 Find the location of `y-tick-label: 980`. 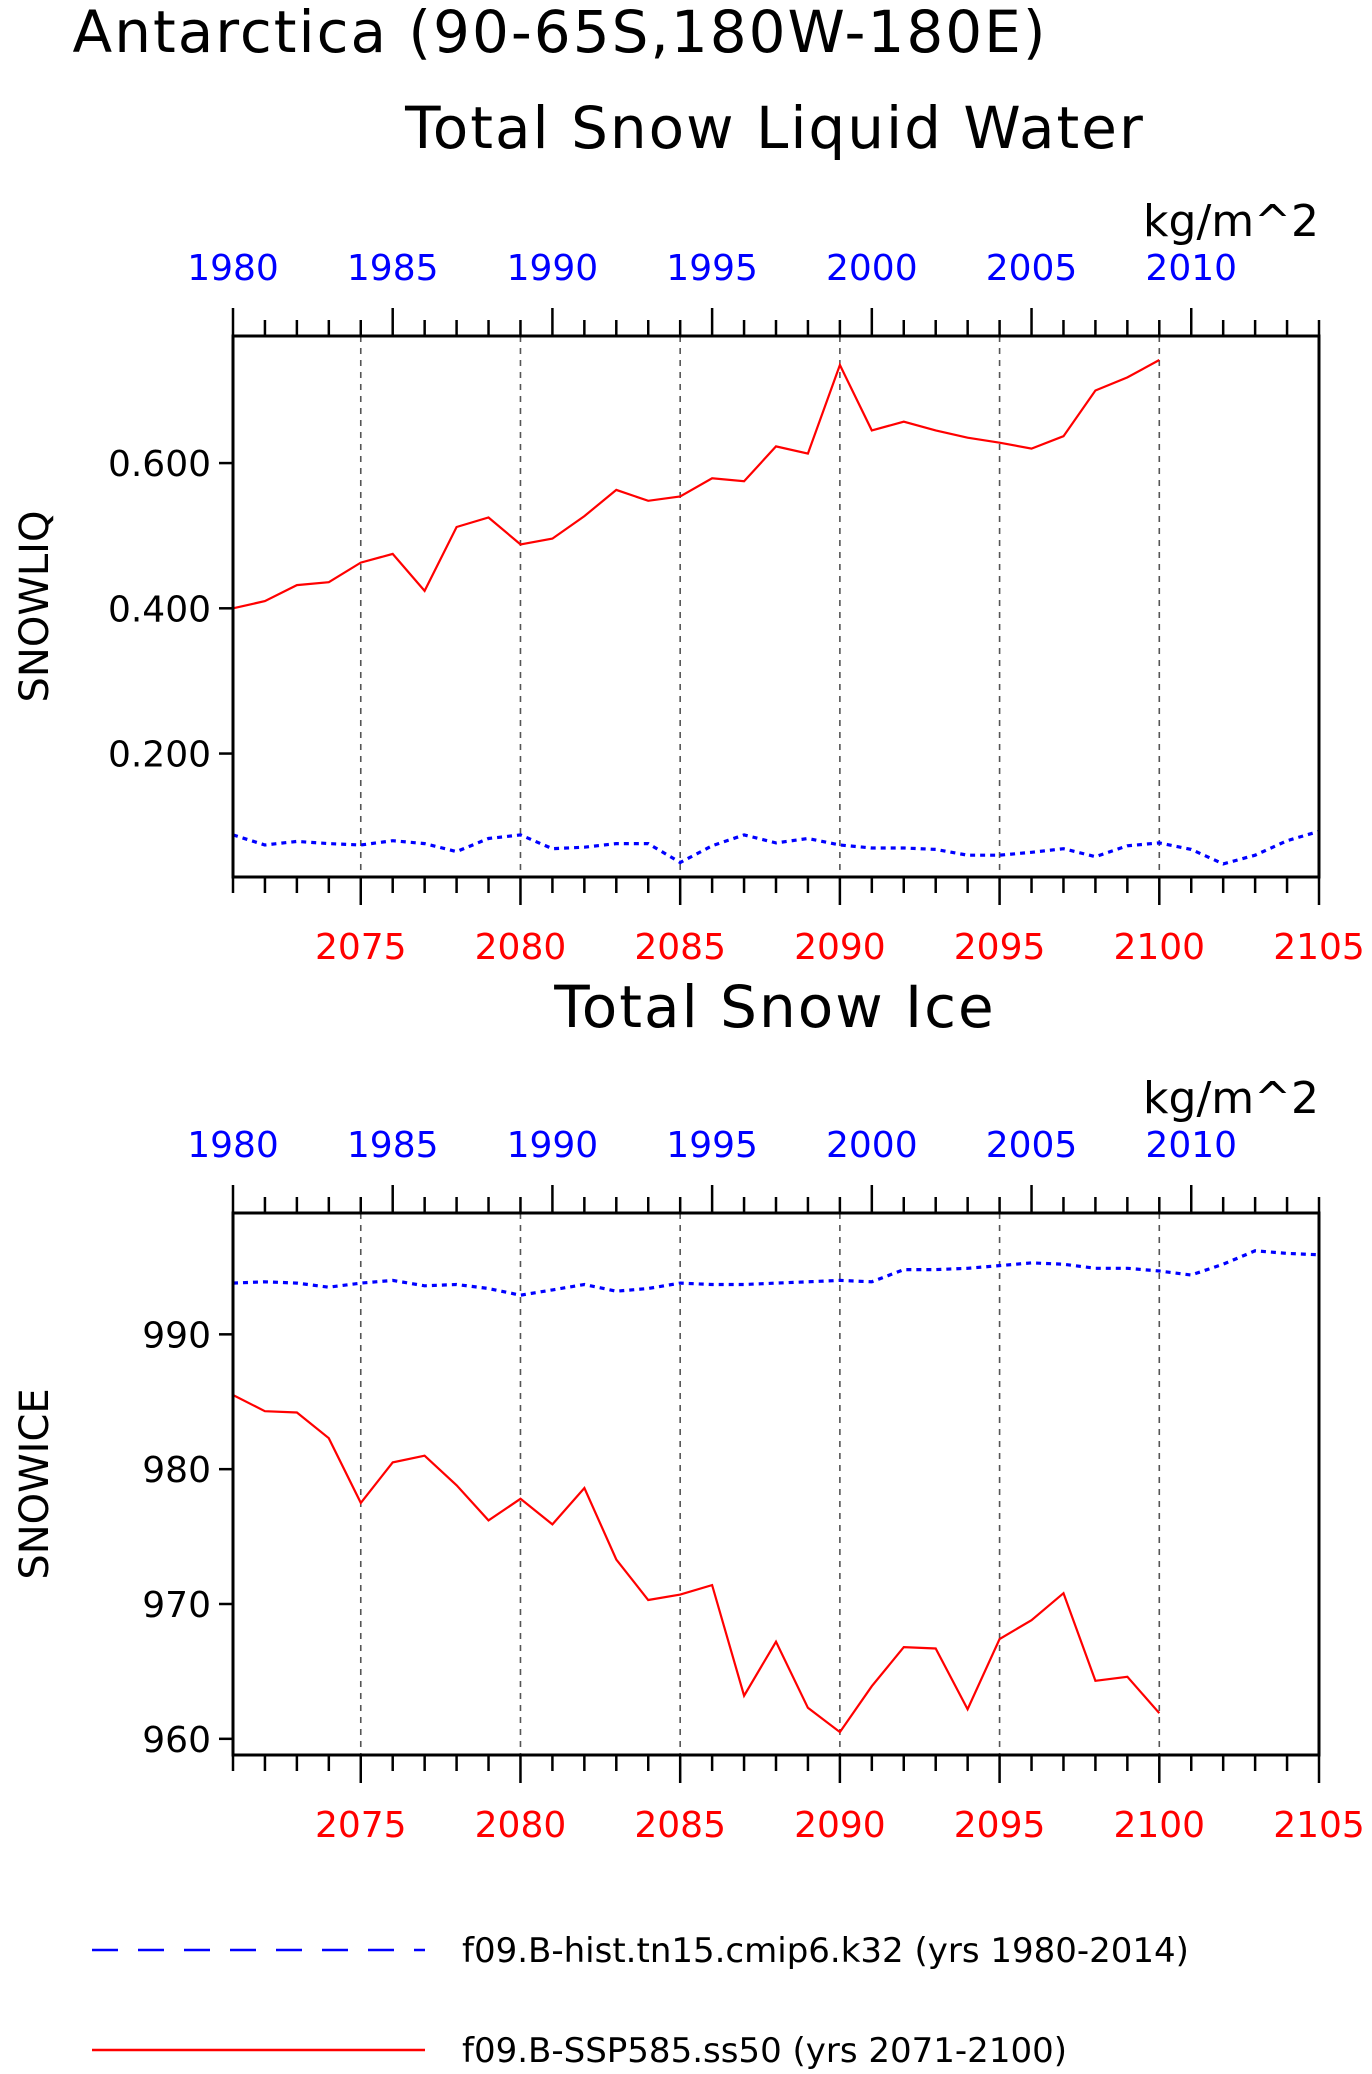

y-tick-label: 980 is located at coordinates (176, 1470).